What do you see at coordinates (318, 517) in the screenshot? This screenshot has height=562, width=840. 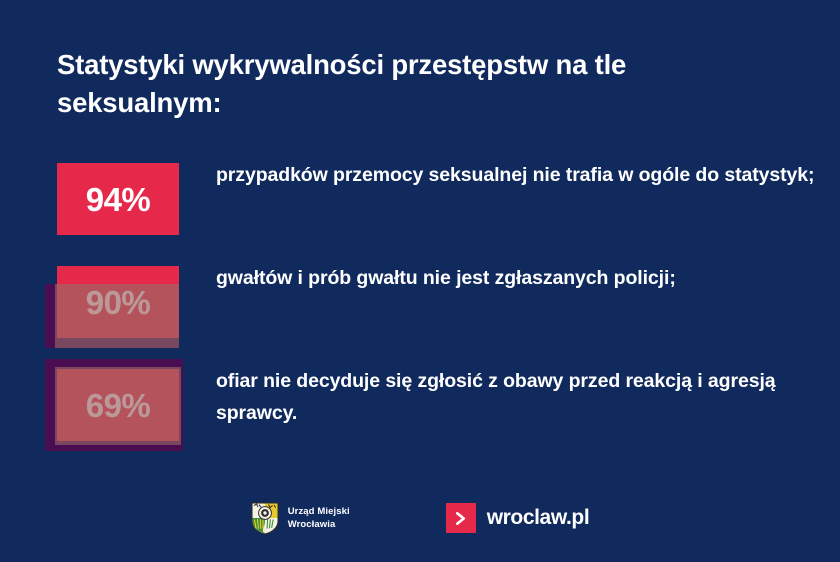 I see `city-office-label: Urząd Miejski Wrocławia` at bounding box center [318, 517].